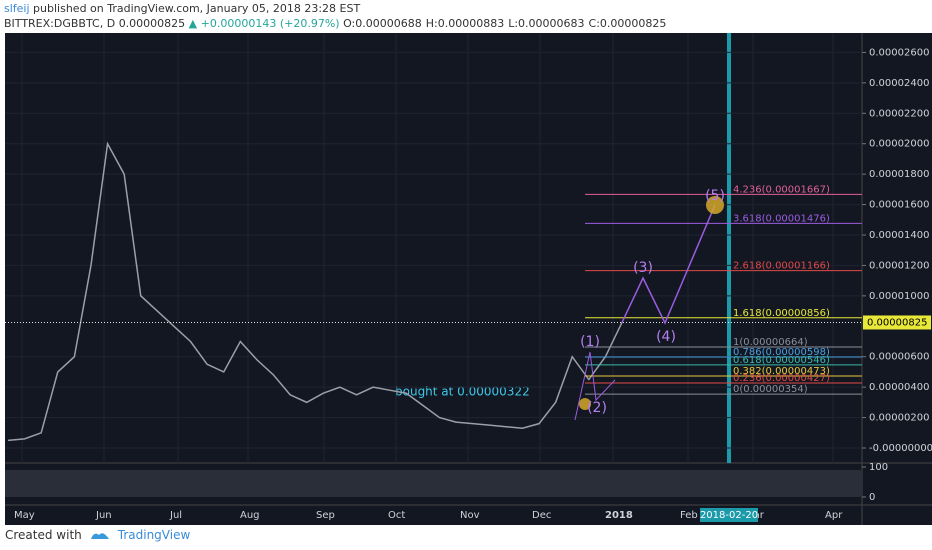 This screenshot has height=550, width=932. Describe the element at coordinates (154, 535) in the screenshot. I see `brand: TradingView` at that location.